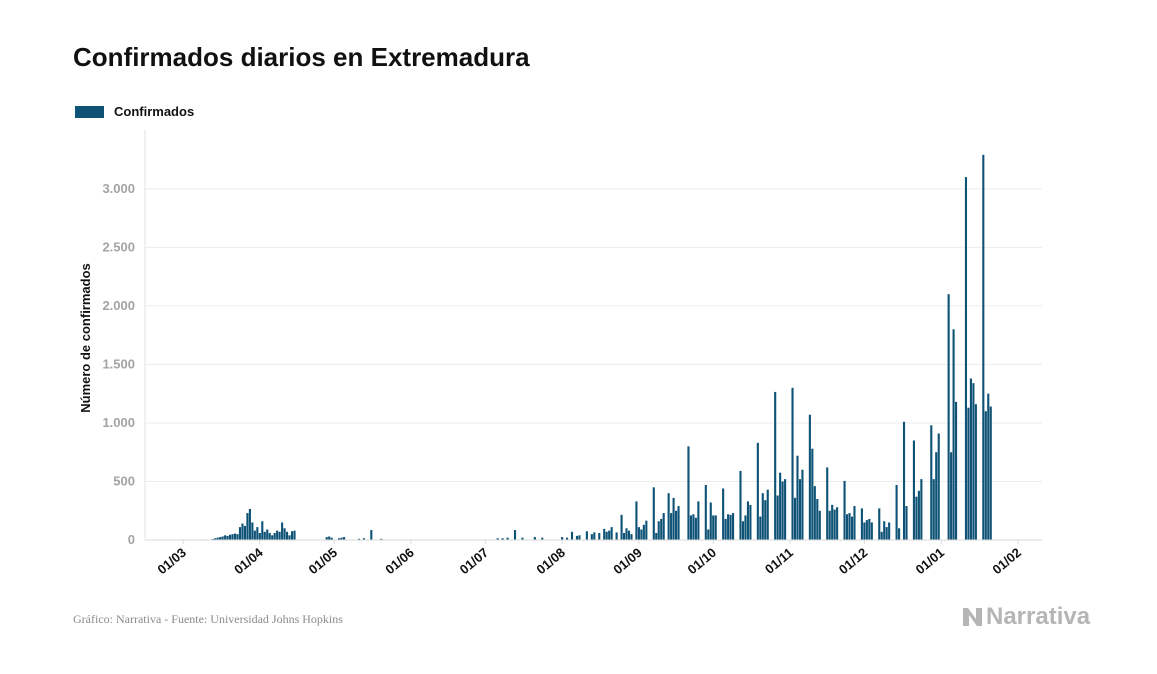 The height and width of the screenshot is (674, 1157). What do you see at coordinates (627, 561) in the screenshot?
I see `x-tick-label: 01/09` at bounding box center [627, 561].